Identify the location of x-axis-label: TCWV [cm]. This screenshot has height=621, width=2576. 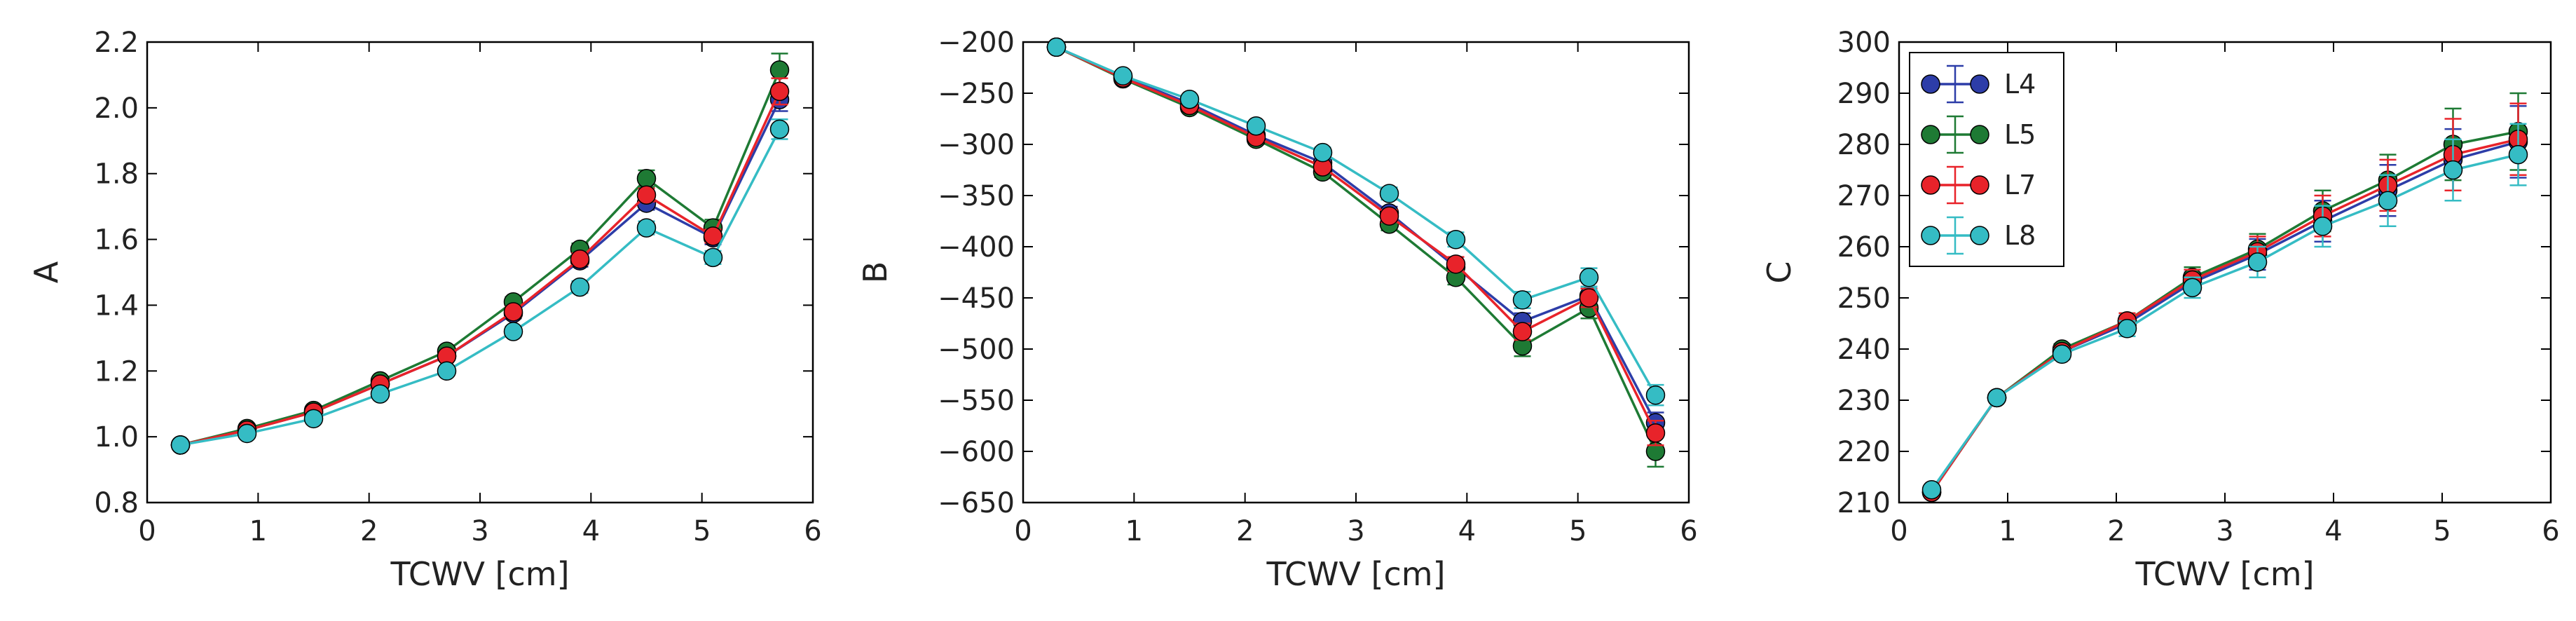
(2224, 574).